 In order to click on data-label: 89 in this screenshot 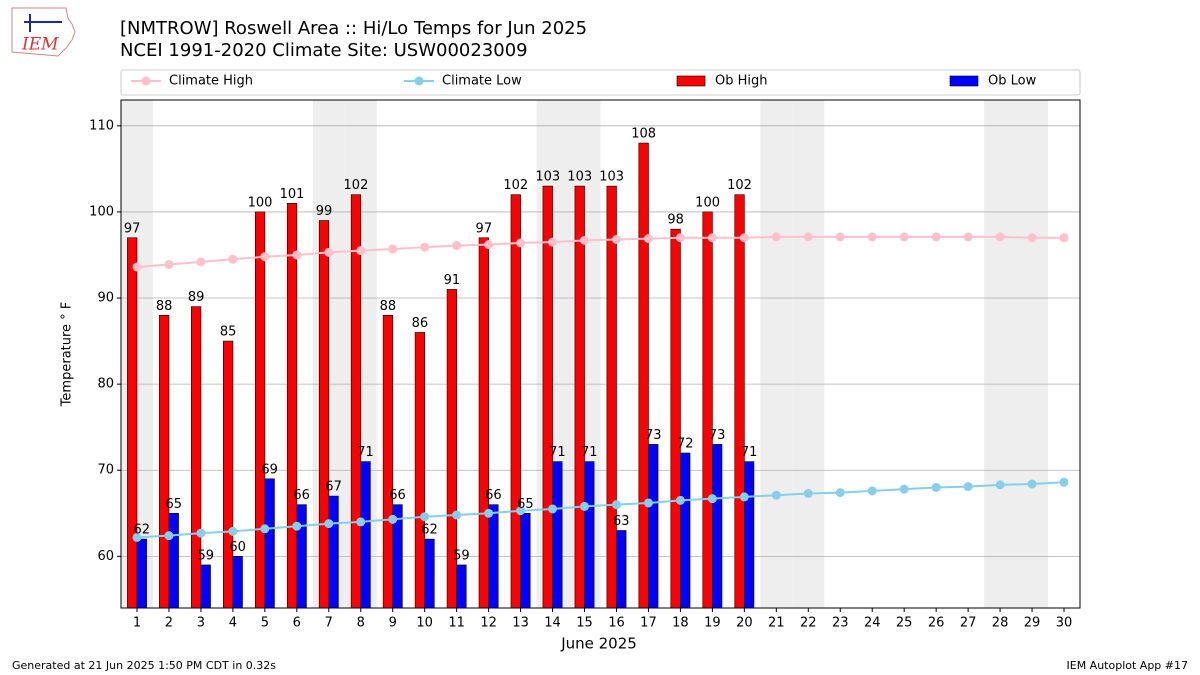, I will do `click(196, 297)`.